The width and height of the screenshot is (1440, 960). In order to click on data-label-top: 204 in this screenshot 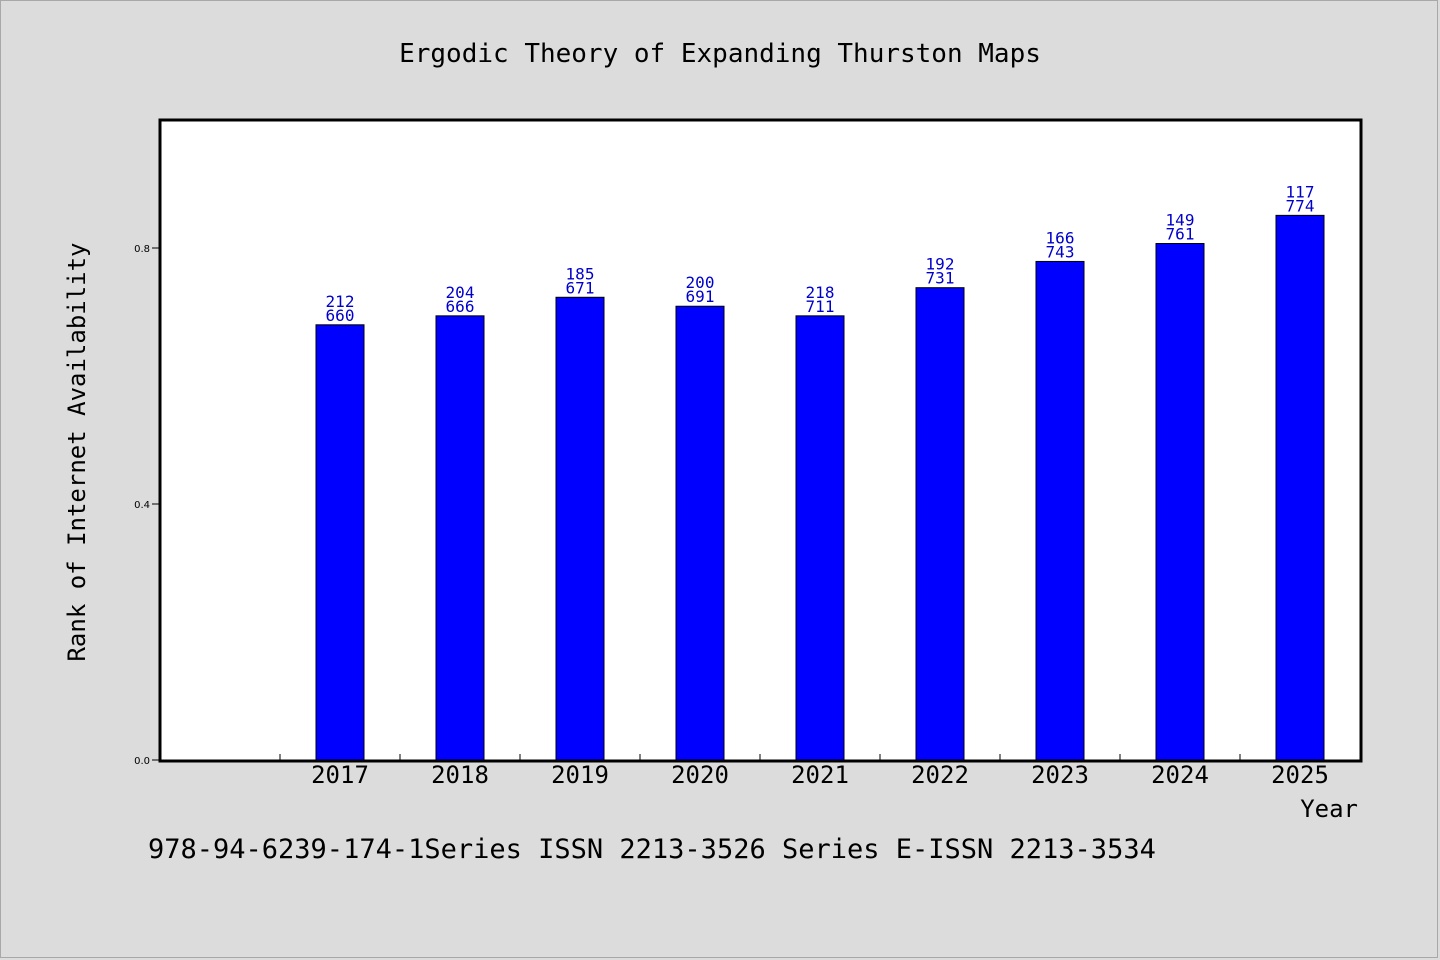, I will do `click(460, 292)`.